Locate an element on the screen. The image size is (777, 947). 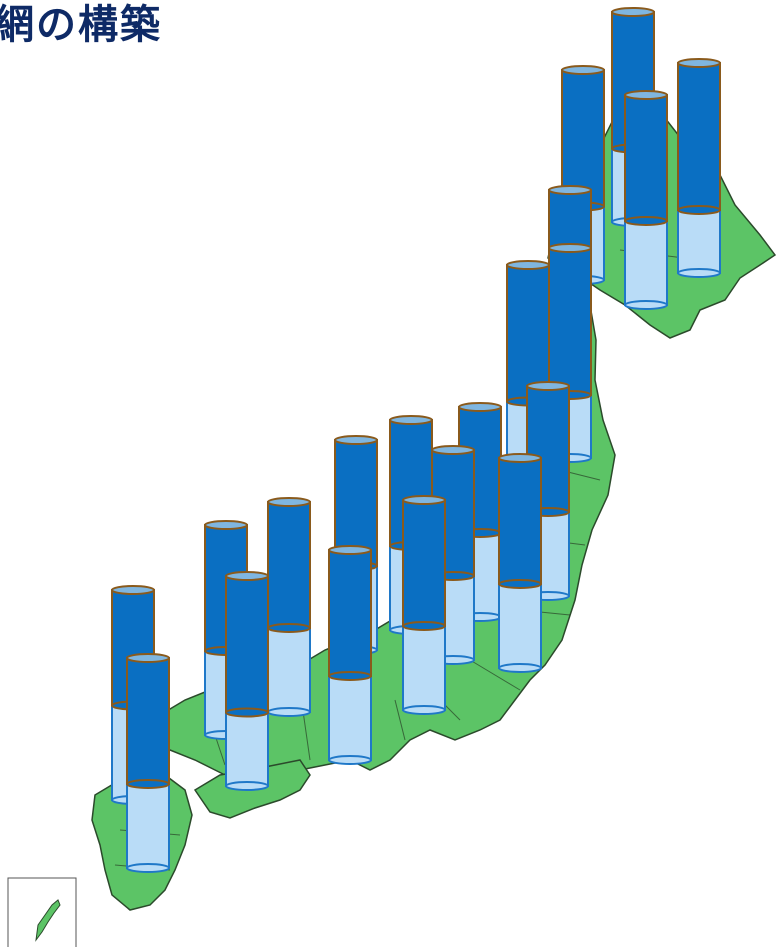
okinawa-inset is located at coordinates (42, 912).